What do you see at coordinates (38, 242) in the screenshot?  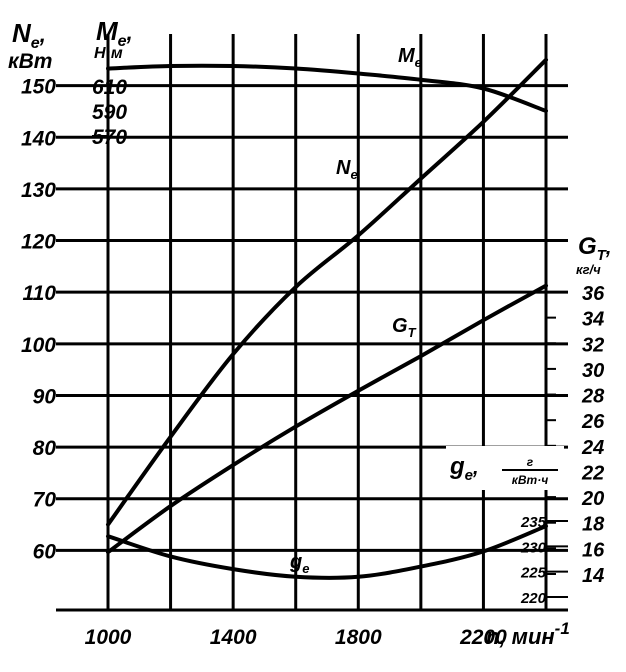 I see `power-tick-label: 120` at bounding box center [38, 242].